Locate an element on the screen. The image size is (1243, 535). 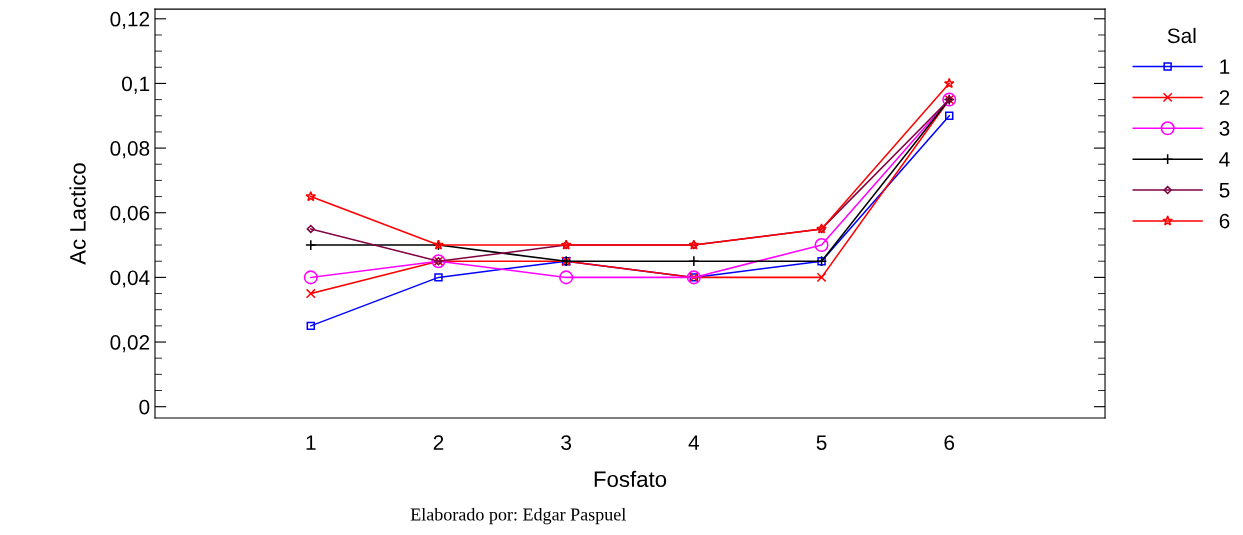
y-tick-label: 0,12 is located at coordinates (130, 20).